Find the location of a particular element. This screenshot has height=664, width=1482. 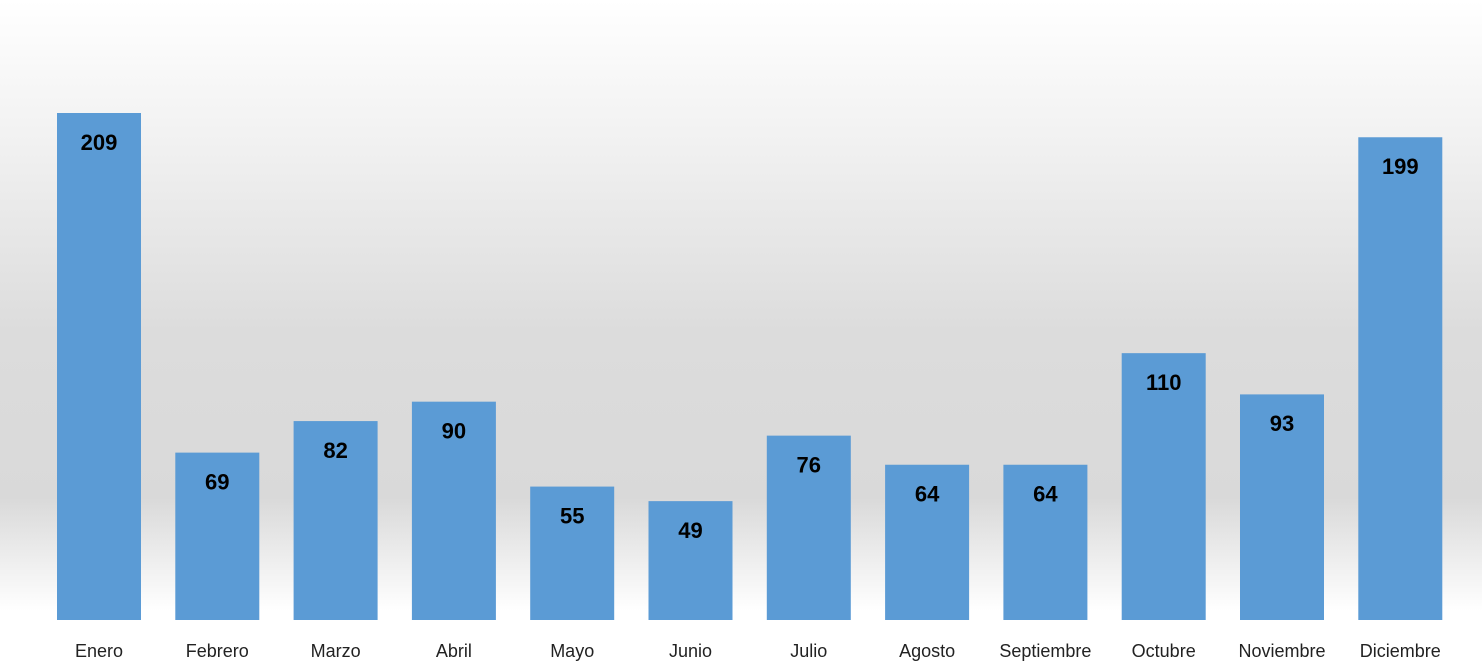

x-tick-label: Diciembre is located at coordinates (1400, 651).